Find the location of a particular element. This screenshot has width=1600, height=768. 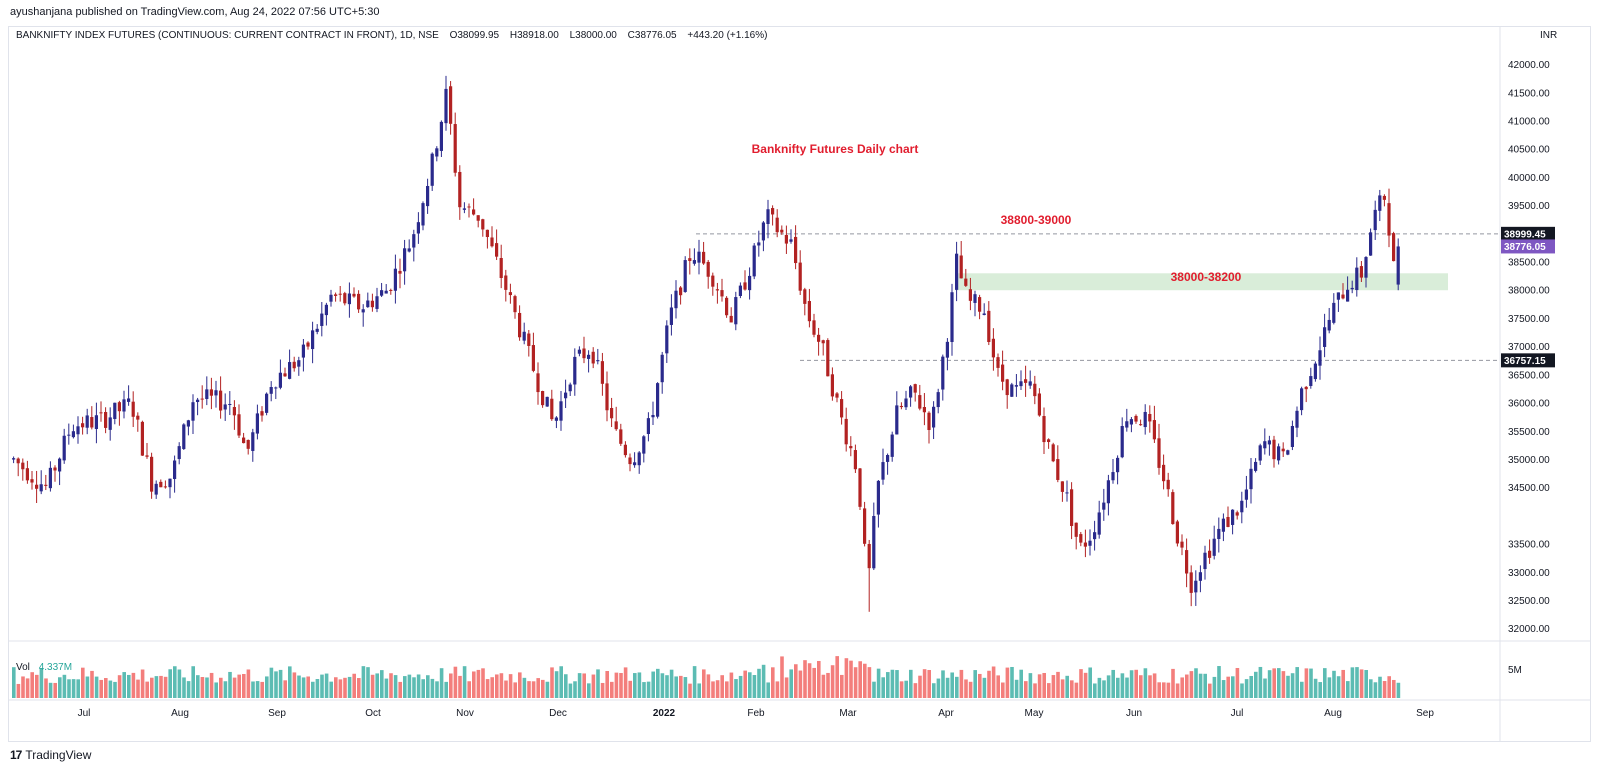

support-zone-annotation: 38000-38200 is located at coordinates (1206, 277).